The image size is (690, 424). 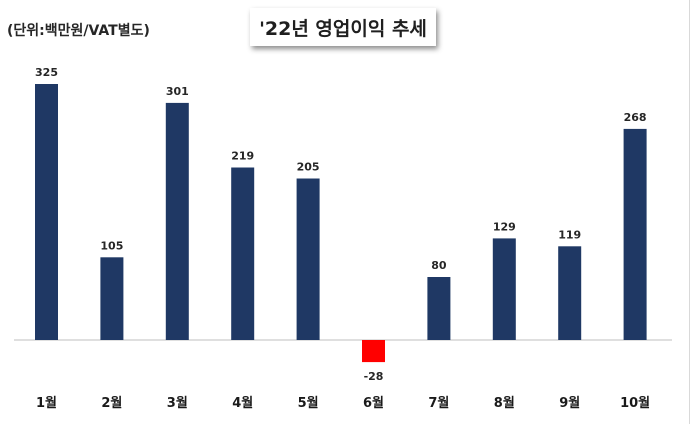 I want to click on x-tick-label-10월: 10월, so click(x=635, y=403).